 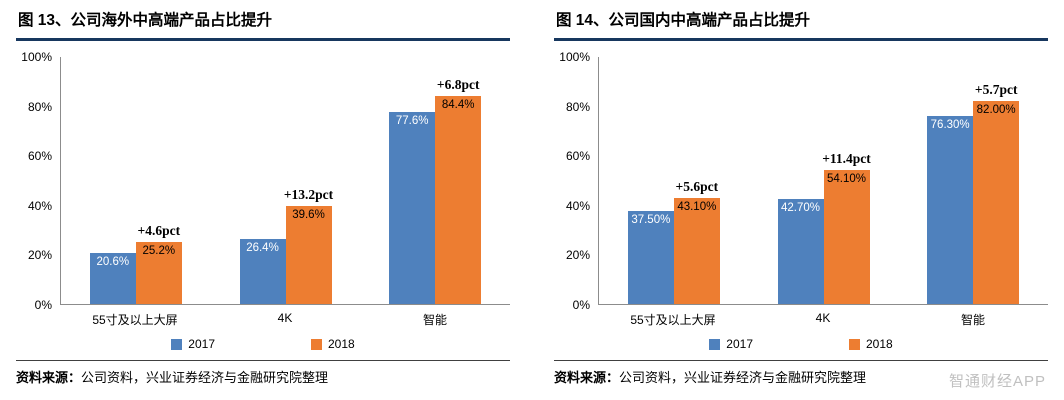 I want to click on chart-title: 图 14、公司国内中高端产品占比提升, so click(x=801, y=23).